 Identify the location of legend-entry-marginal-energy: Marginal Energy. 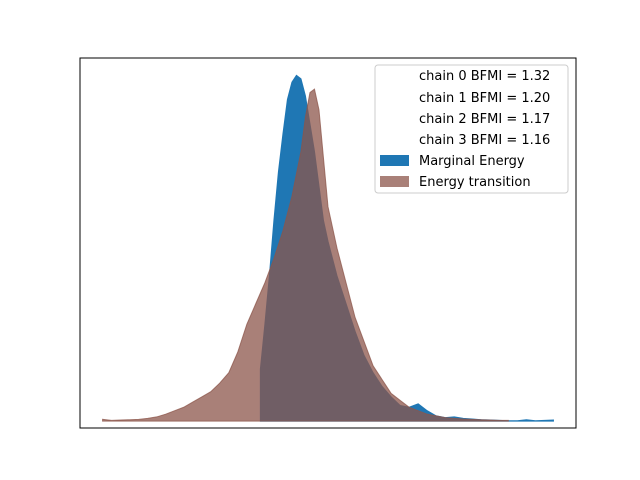
(472, 161).